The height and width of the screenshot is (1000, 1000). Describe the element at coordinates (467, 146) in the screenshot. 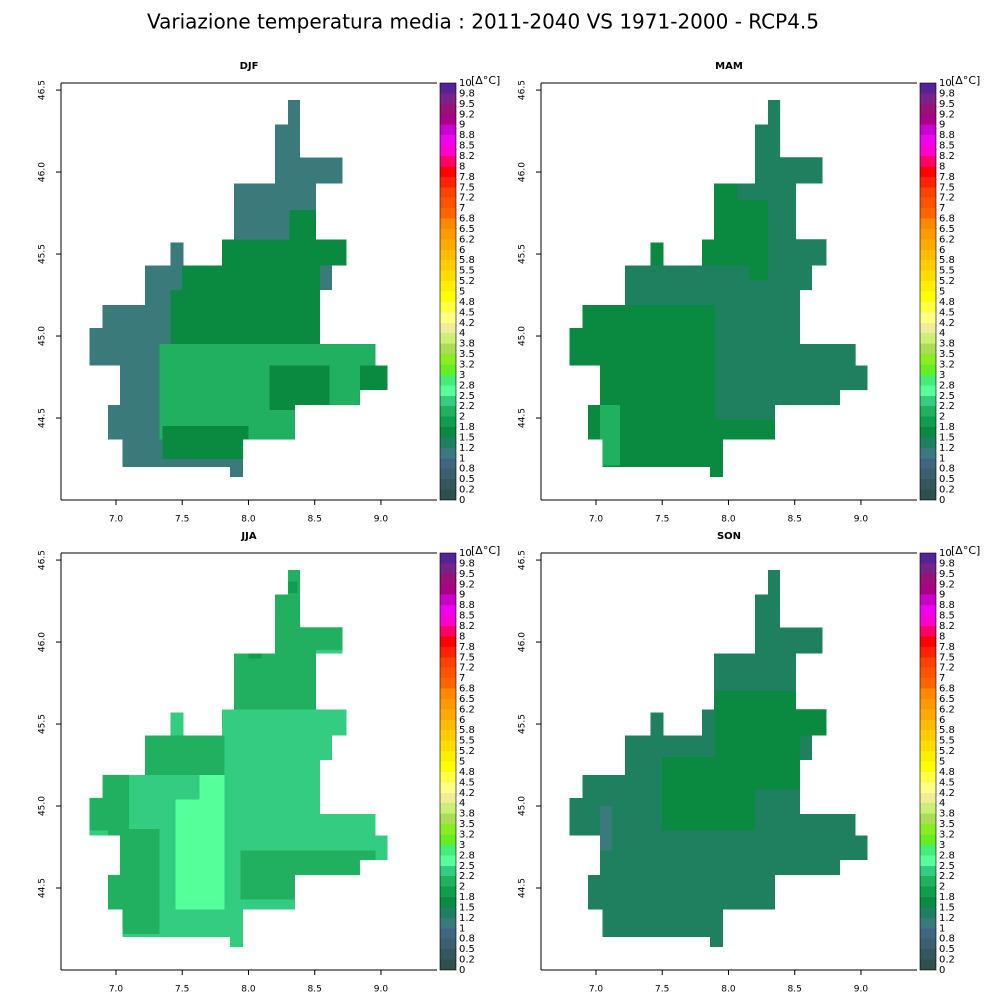

I see `colorbar-label: 8.5` at that location.